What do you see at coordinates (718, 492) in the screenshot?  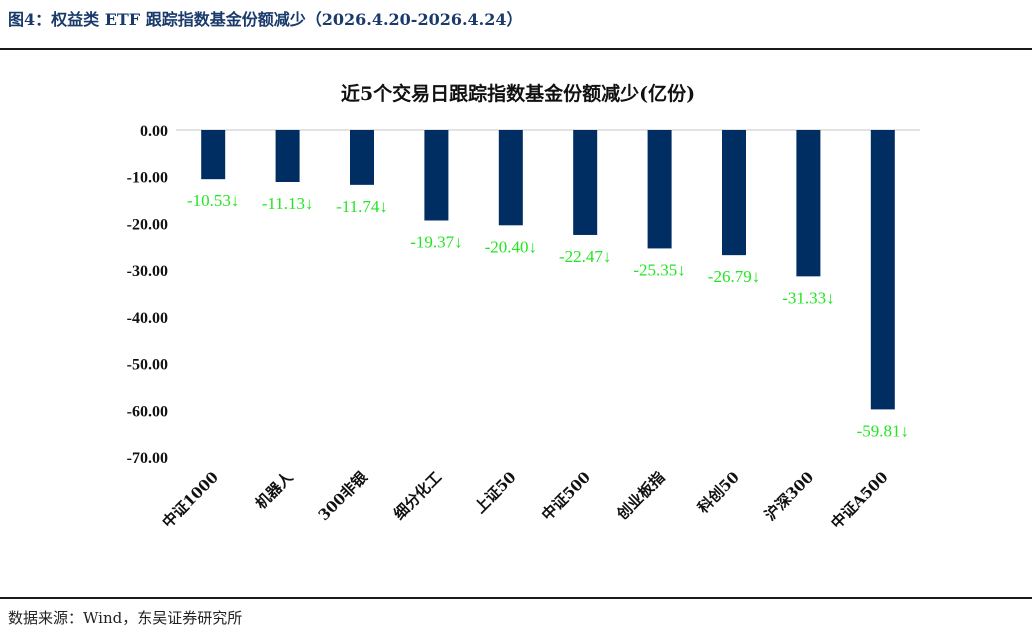 I see `x-tick-label: 科创50` at bounding box center [718, 492].